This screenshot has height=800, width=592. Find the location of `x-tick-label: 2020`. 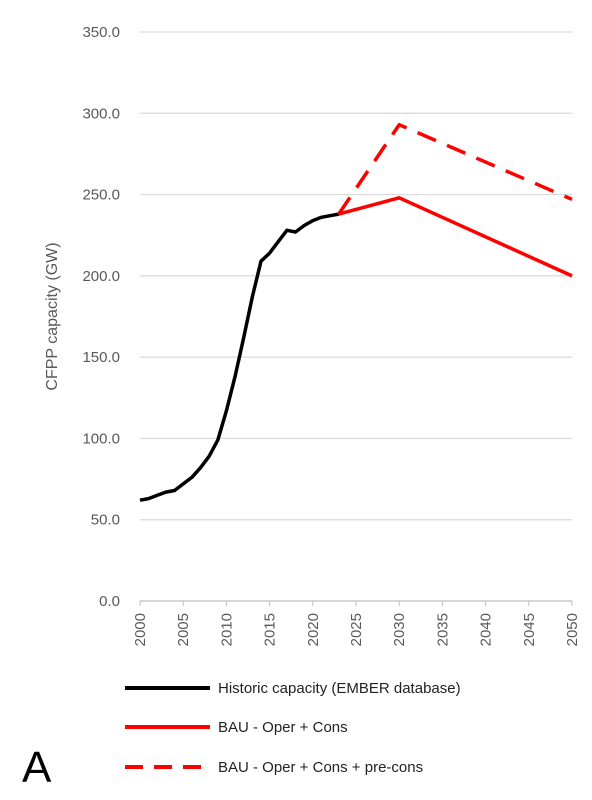

x-tick-label: 2020 is located at coordinates (313, 629).